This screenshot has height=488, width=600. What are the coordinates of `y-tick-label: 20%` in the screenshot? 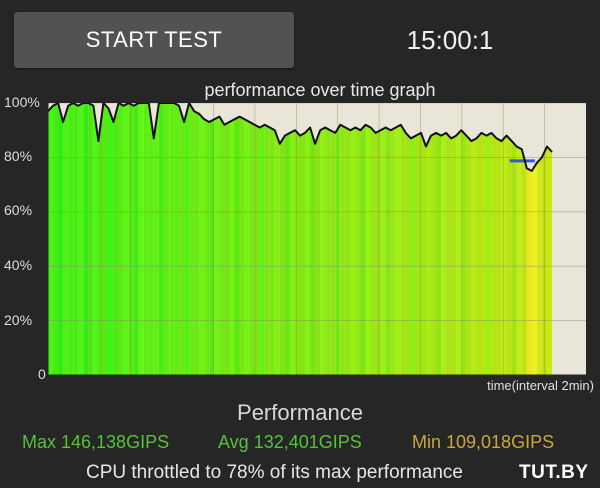 It's located at (18, 320).